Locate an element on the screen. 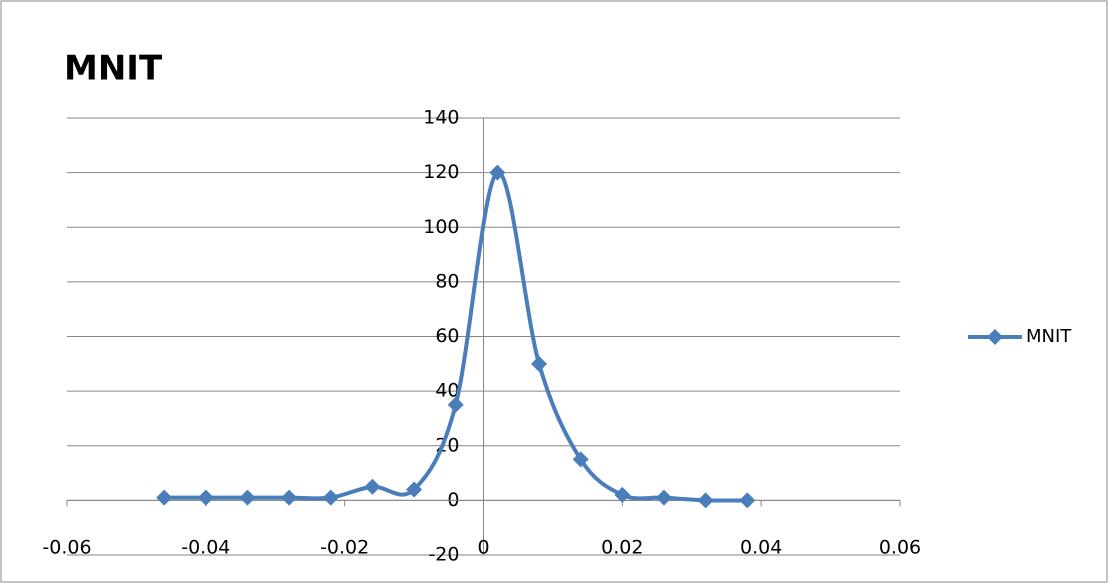 Image resolution: width=1108 pixels, height=583 pixels. x-tick-label: 0.06 is located at coordinates (900, 548).